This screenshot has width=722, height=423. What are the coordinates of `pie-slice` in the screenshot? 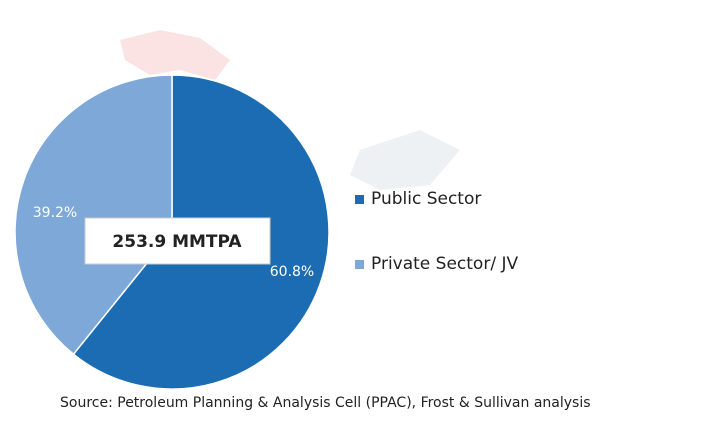 It's located at (93, 215).